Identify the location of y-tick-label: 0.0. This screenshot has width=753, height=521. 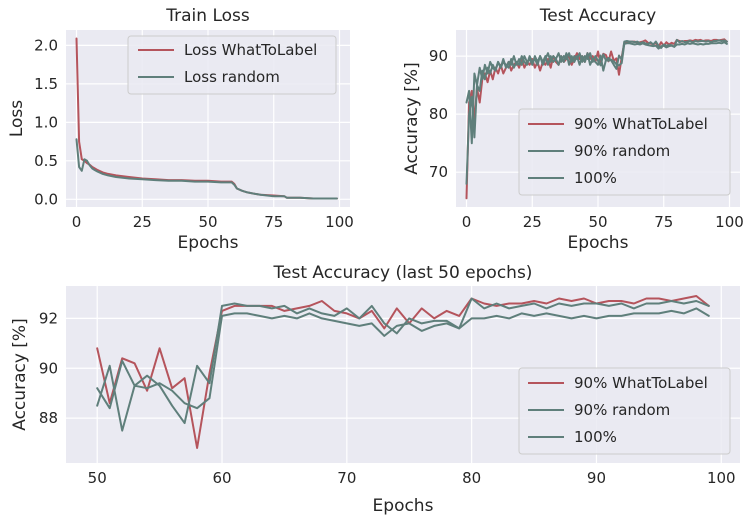
(46, 199).